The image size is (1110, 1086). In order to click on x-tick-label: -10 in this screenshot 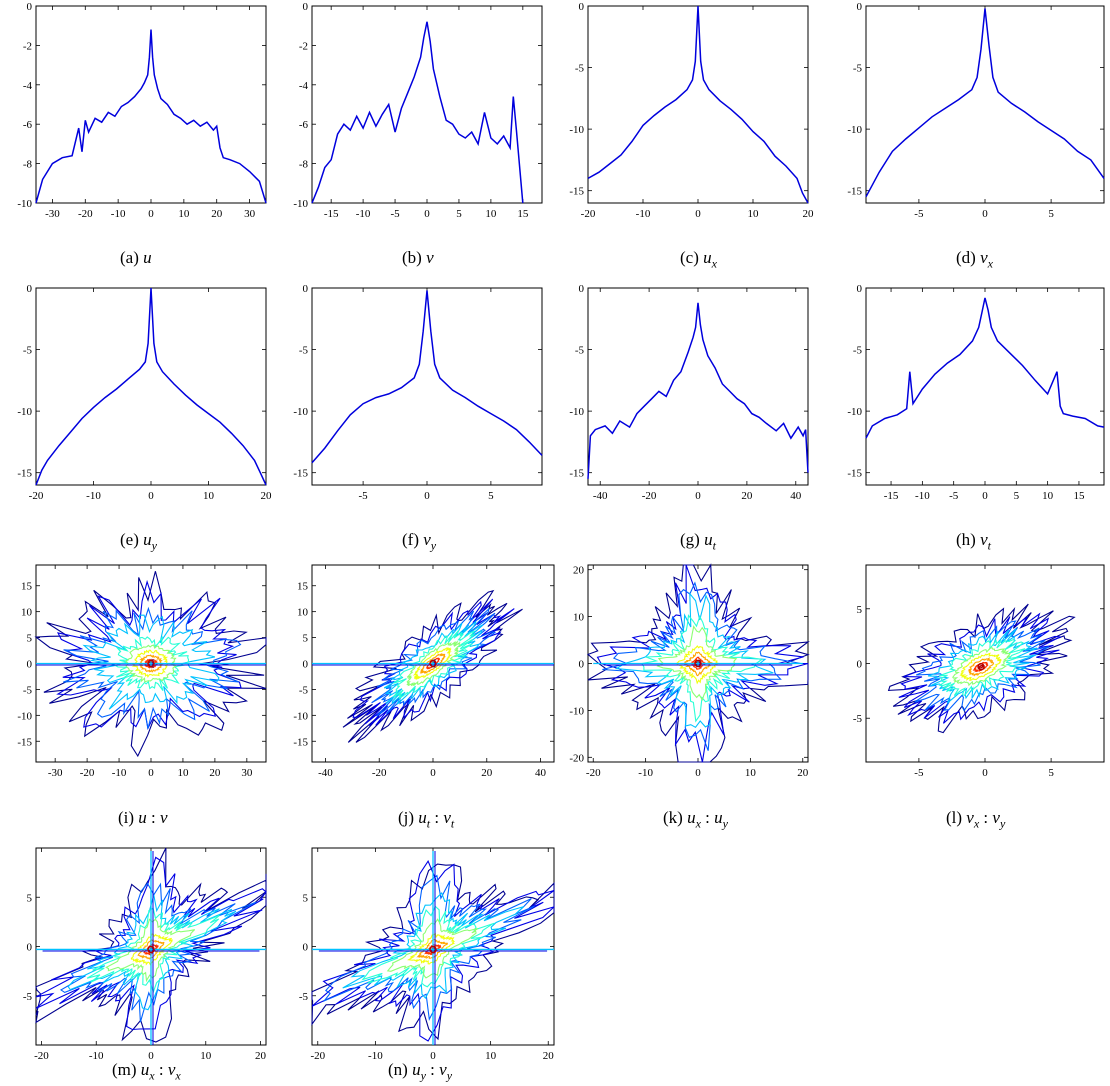, I will do `click(118, 214)`.